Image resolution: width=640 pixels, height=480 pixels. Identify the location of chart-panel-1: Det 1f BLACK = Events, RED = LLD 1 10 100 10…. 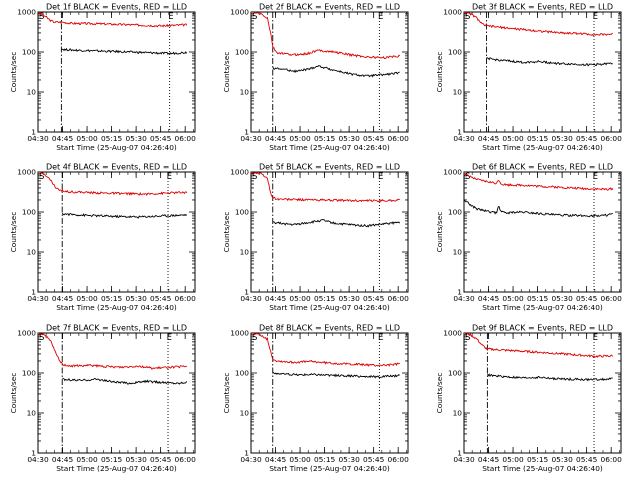
(102, 78).